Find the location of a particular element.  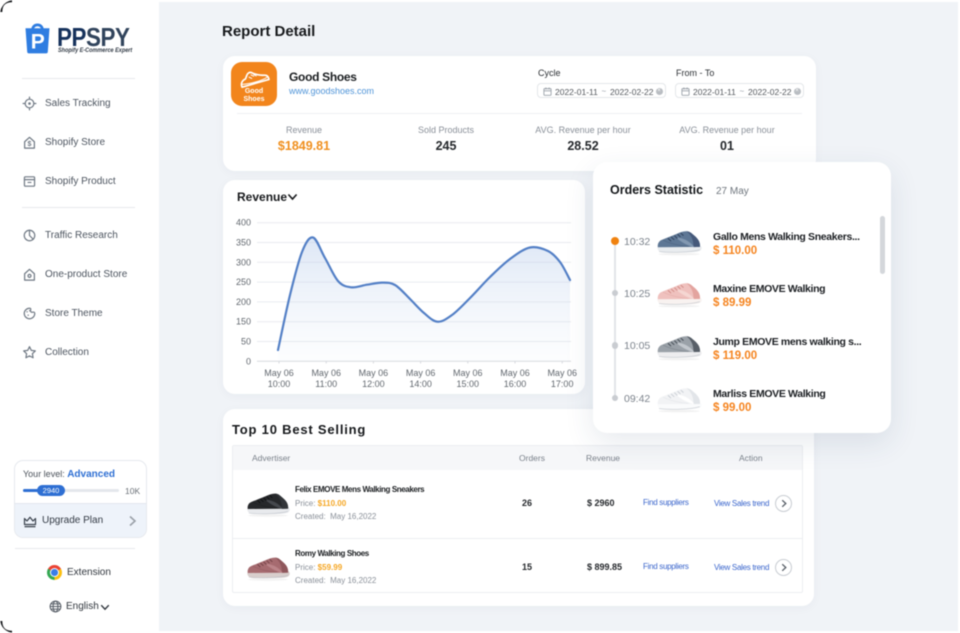

svg-text: P is located at coordinates (38, 42).